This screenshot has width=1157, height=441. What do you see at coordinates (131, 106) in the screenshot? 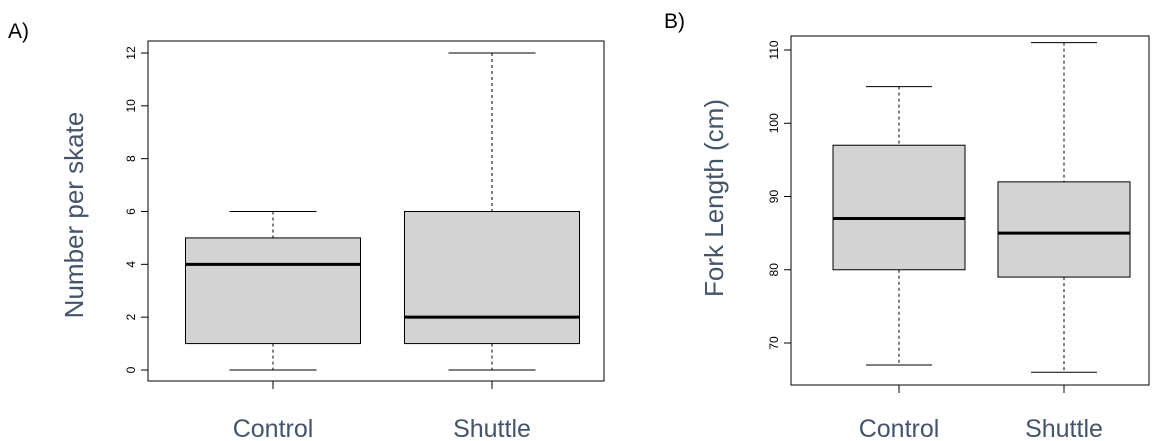
I see `y-tick-label: 10` at bounding box center [131, 106].